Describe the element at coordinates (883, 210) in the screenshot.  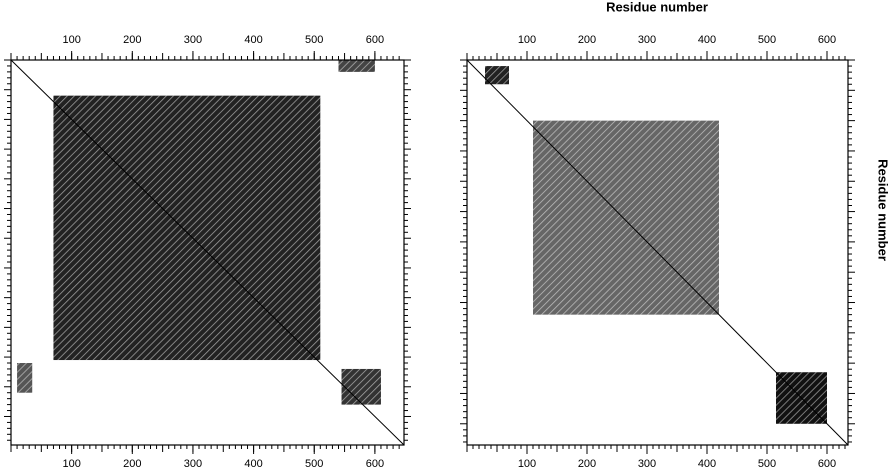
I see `y-axis-title: Residue number` at that location.